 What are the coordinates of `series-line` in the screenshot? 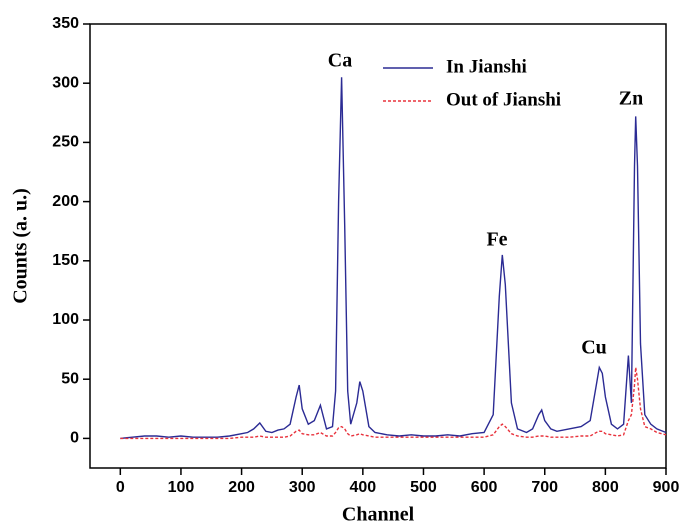 It's located at (393, 403).